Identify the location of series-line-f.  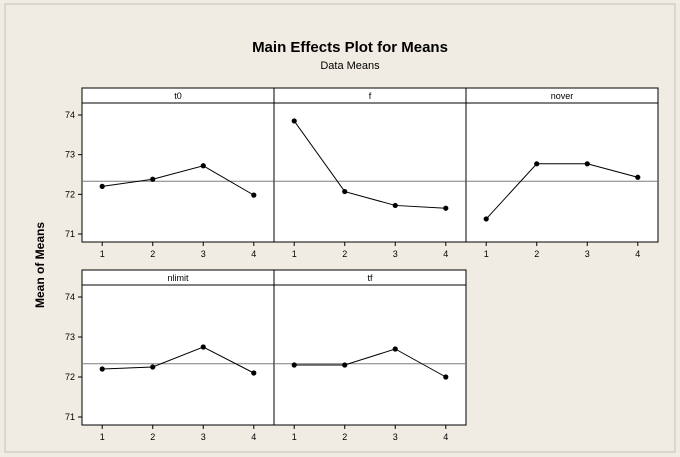
(369, 164).